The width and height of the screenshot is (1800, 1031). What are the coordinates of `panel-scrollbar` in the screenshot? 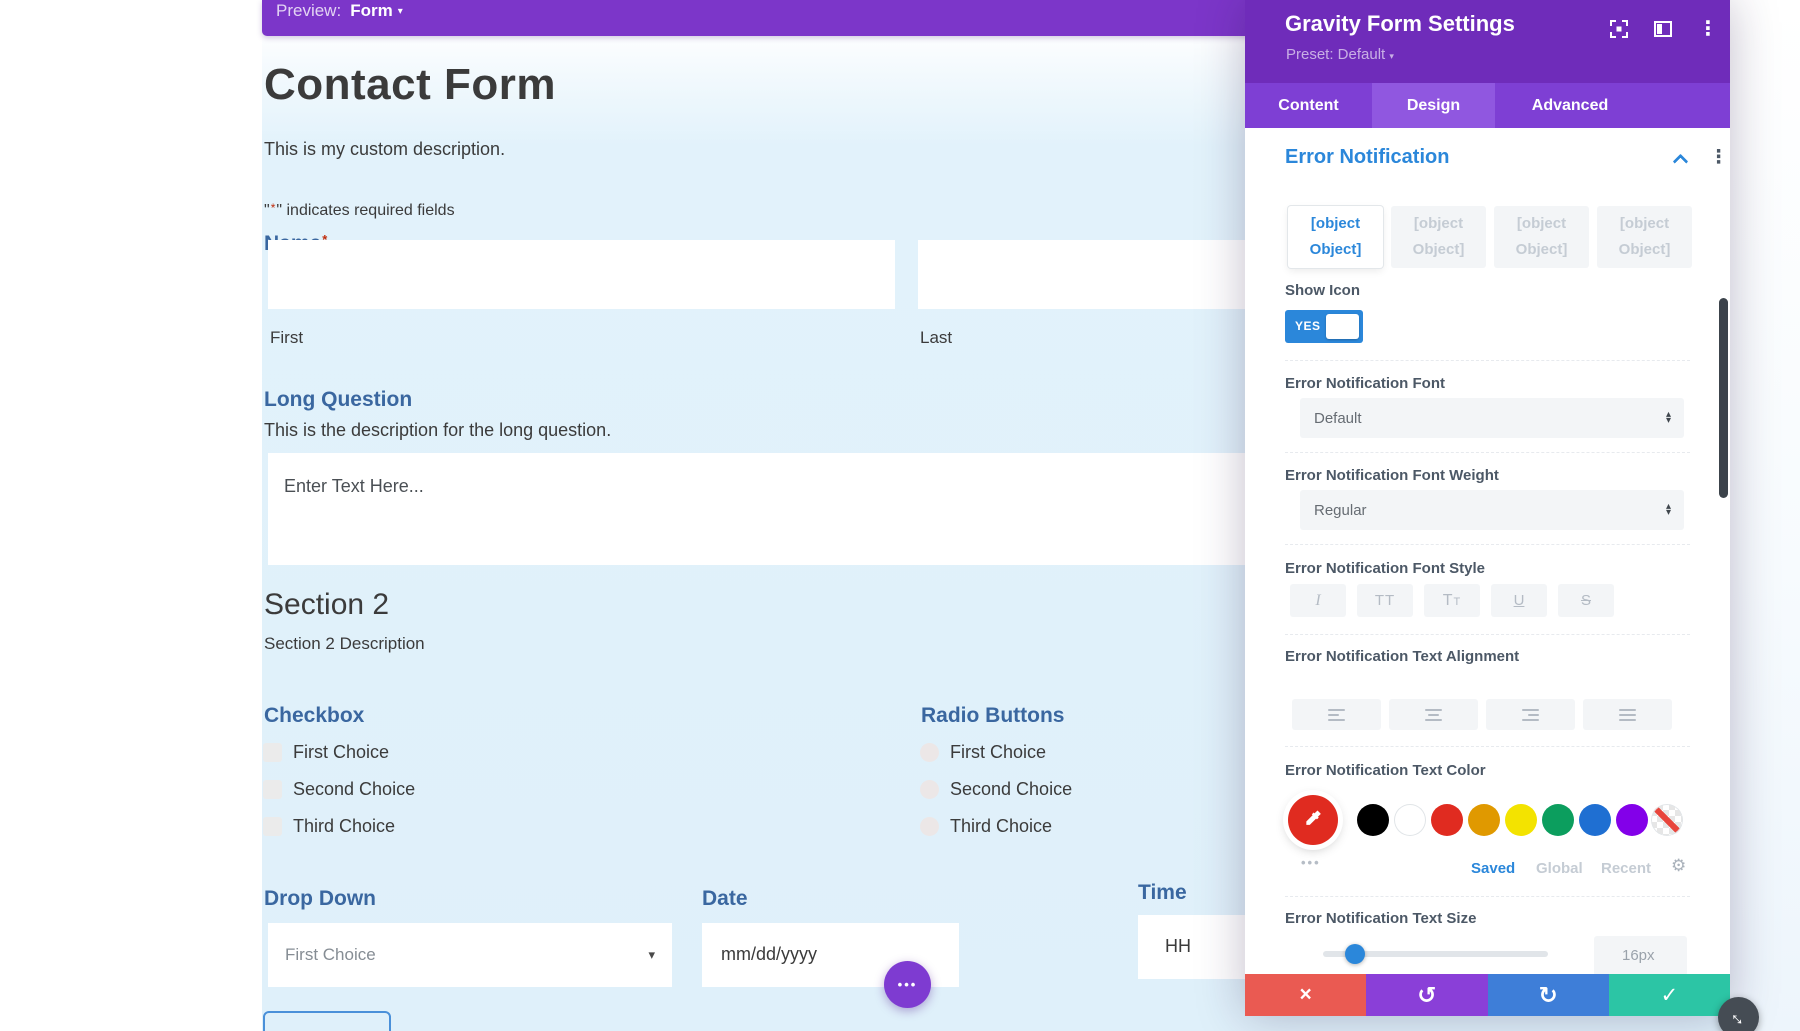 It's located at (1723, 398).